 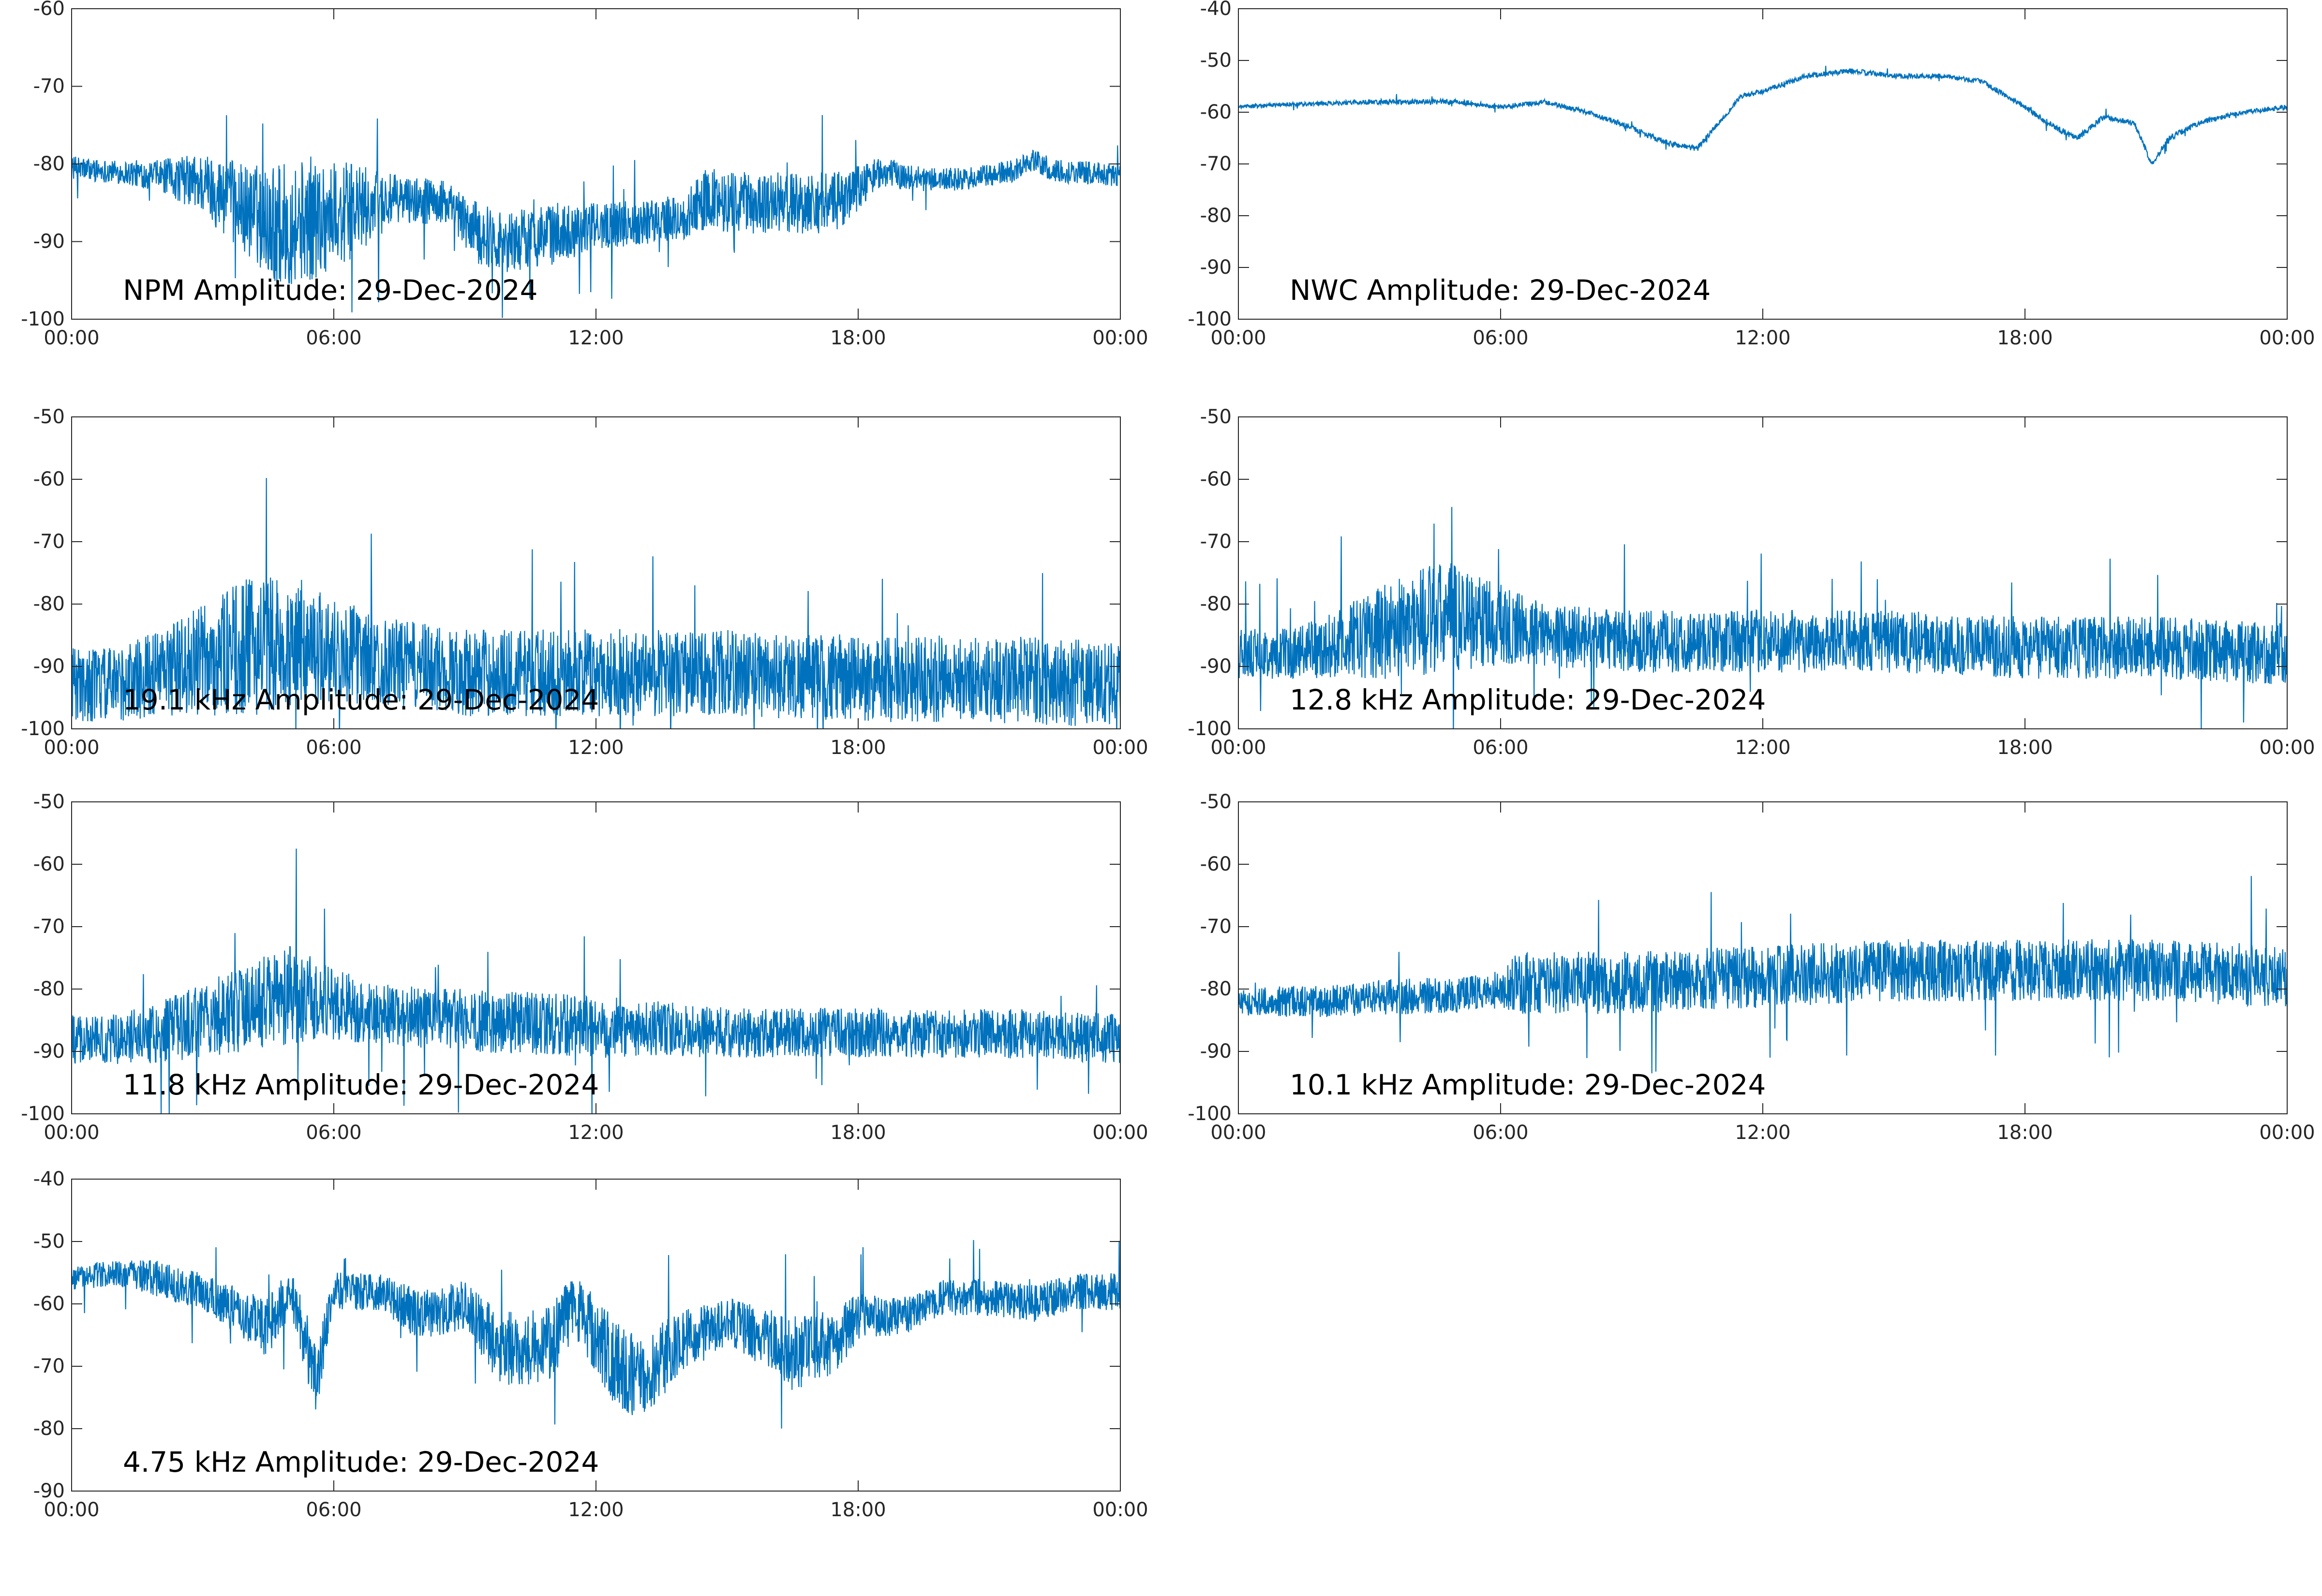 I want to click on chart-title: 19.1 kHz Amplitude: 29-Dec-2024, so click(x=361, y=699).